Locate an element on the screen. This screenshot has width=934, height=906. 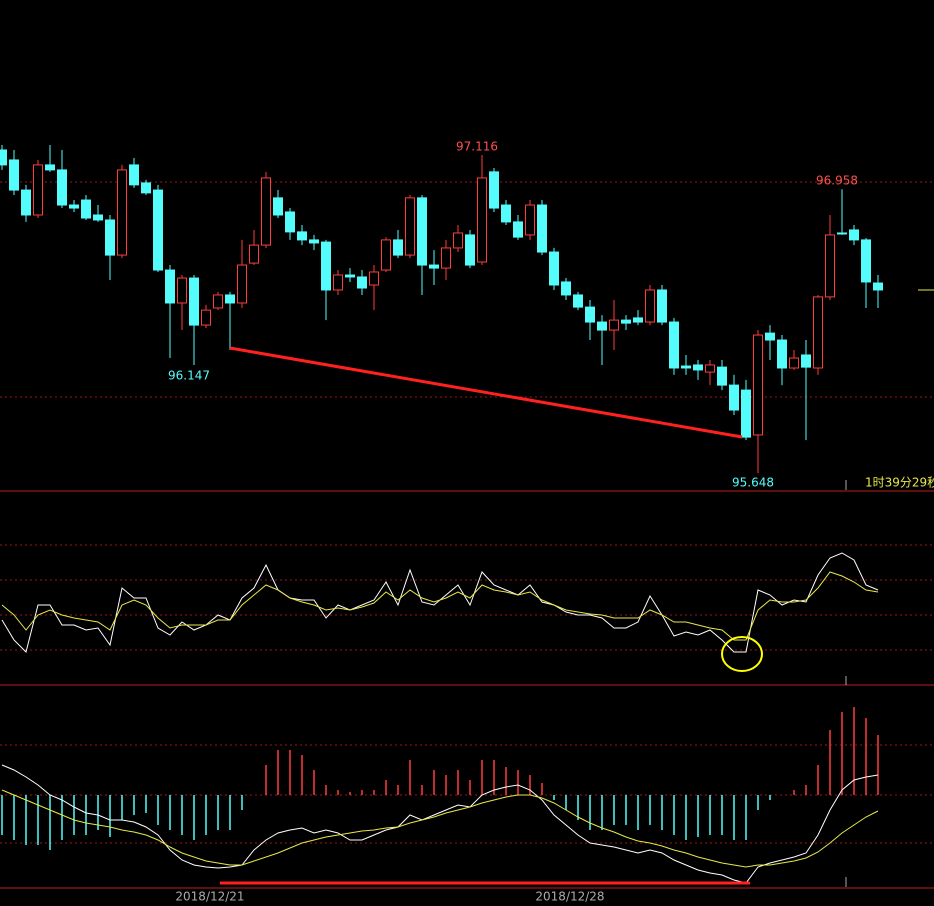
date-label: 2018/12/21 is located at coordinates (209, 897).